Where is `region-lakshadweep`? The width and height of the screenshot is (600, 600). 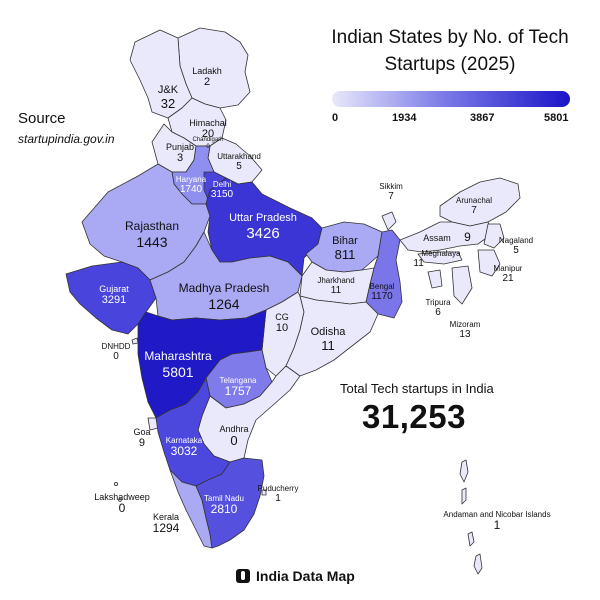 region-lakshadweep is located at coordinates (118, 491).